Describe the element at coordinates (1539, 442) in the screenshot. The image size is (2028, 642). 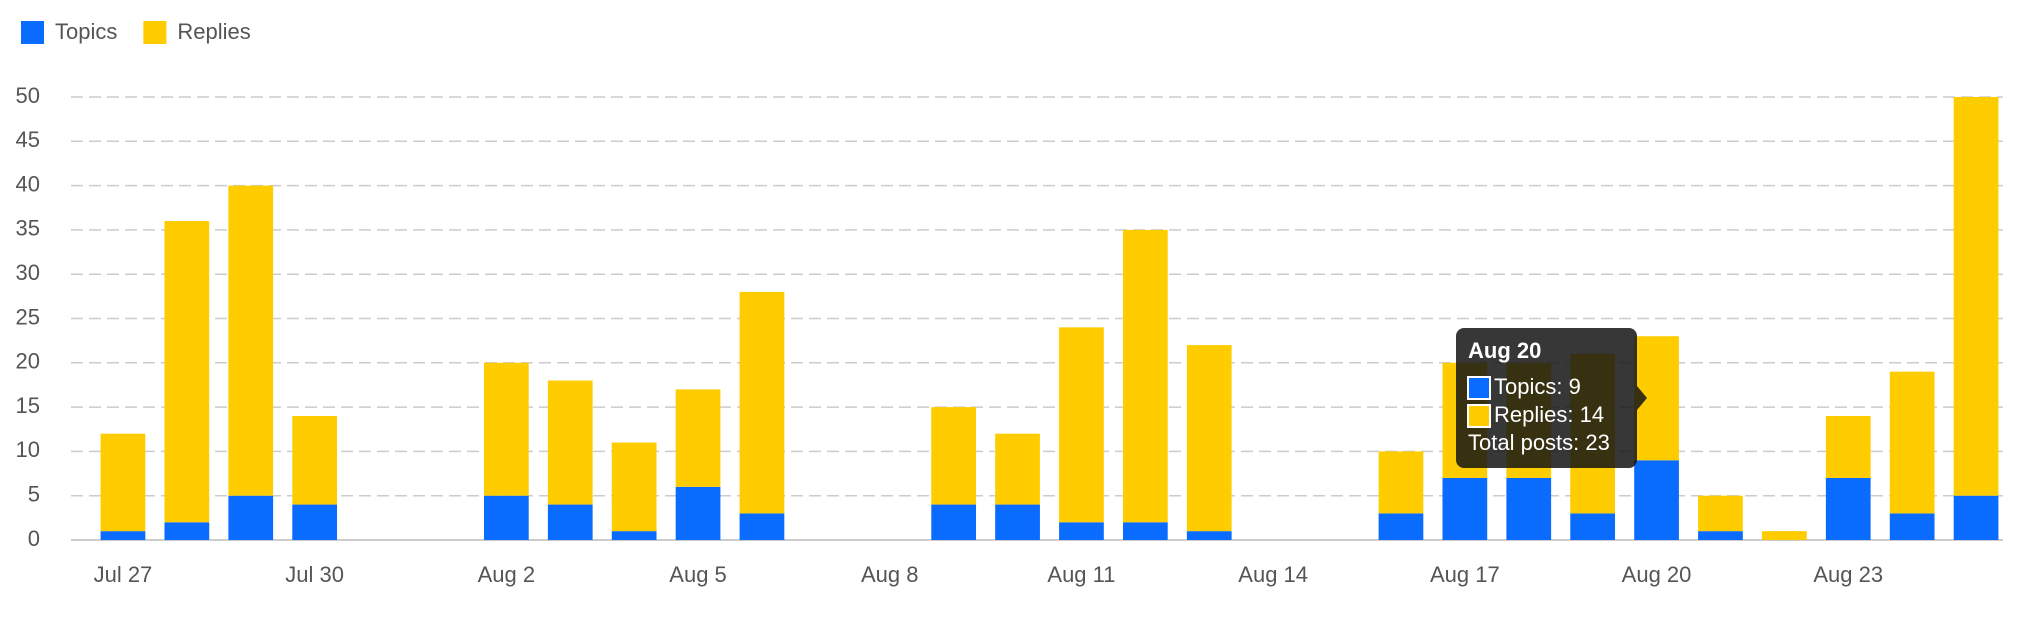
I see `tooltip-line: Total posts: 23` at that location.